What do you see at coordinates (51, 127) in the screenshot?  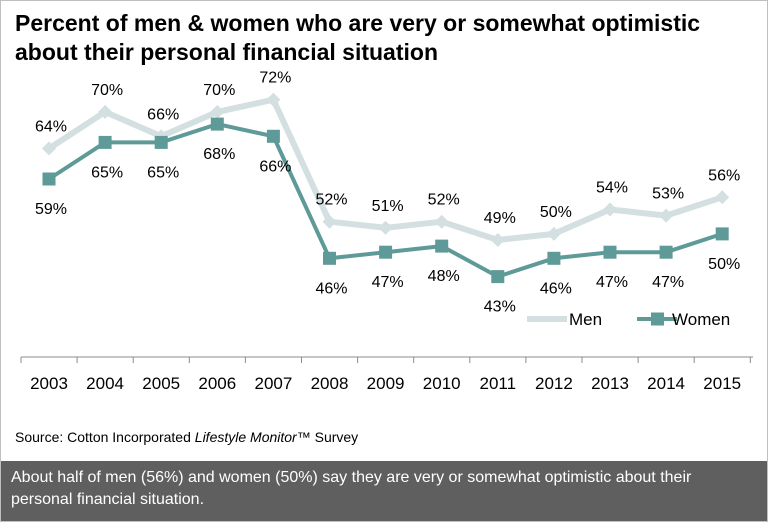 I see `men-data-label: 64%` at bounding box center [51, 127].